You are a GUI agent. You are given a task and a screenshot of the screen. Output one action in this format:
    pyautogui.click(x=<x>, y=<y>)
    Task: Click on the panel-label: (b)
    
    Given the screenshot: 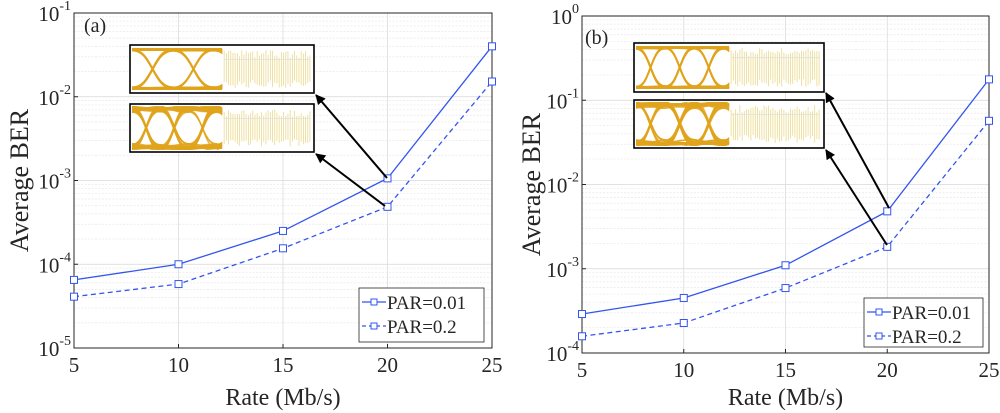 What is the action you would take?
    pyautogui.click(x=596, y=38)
    